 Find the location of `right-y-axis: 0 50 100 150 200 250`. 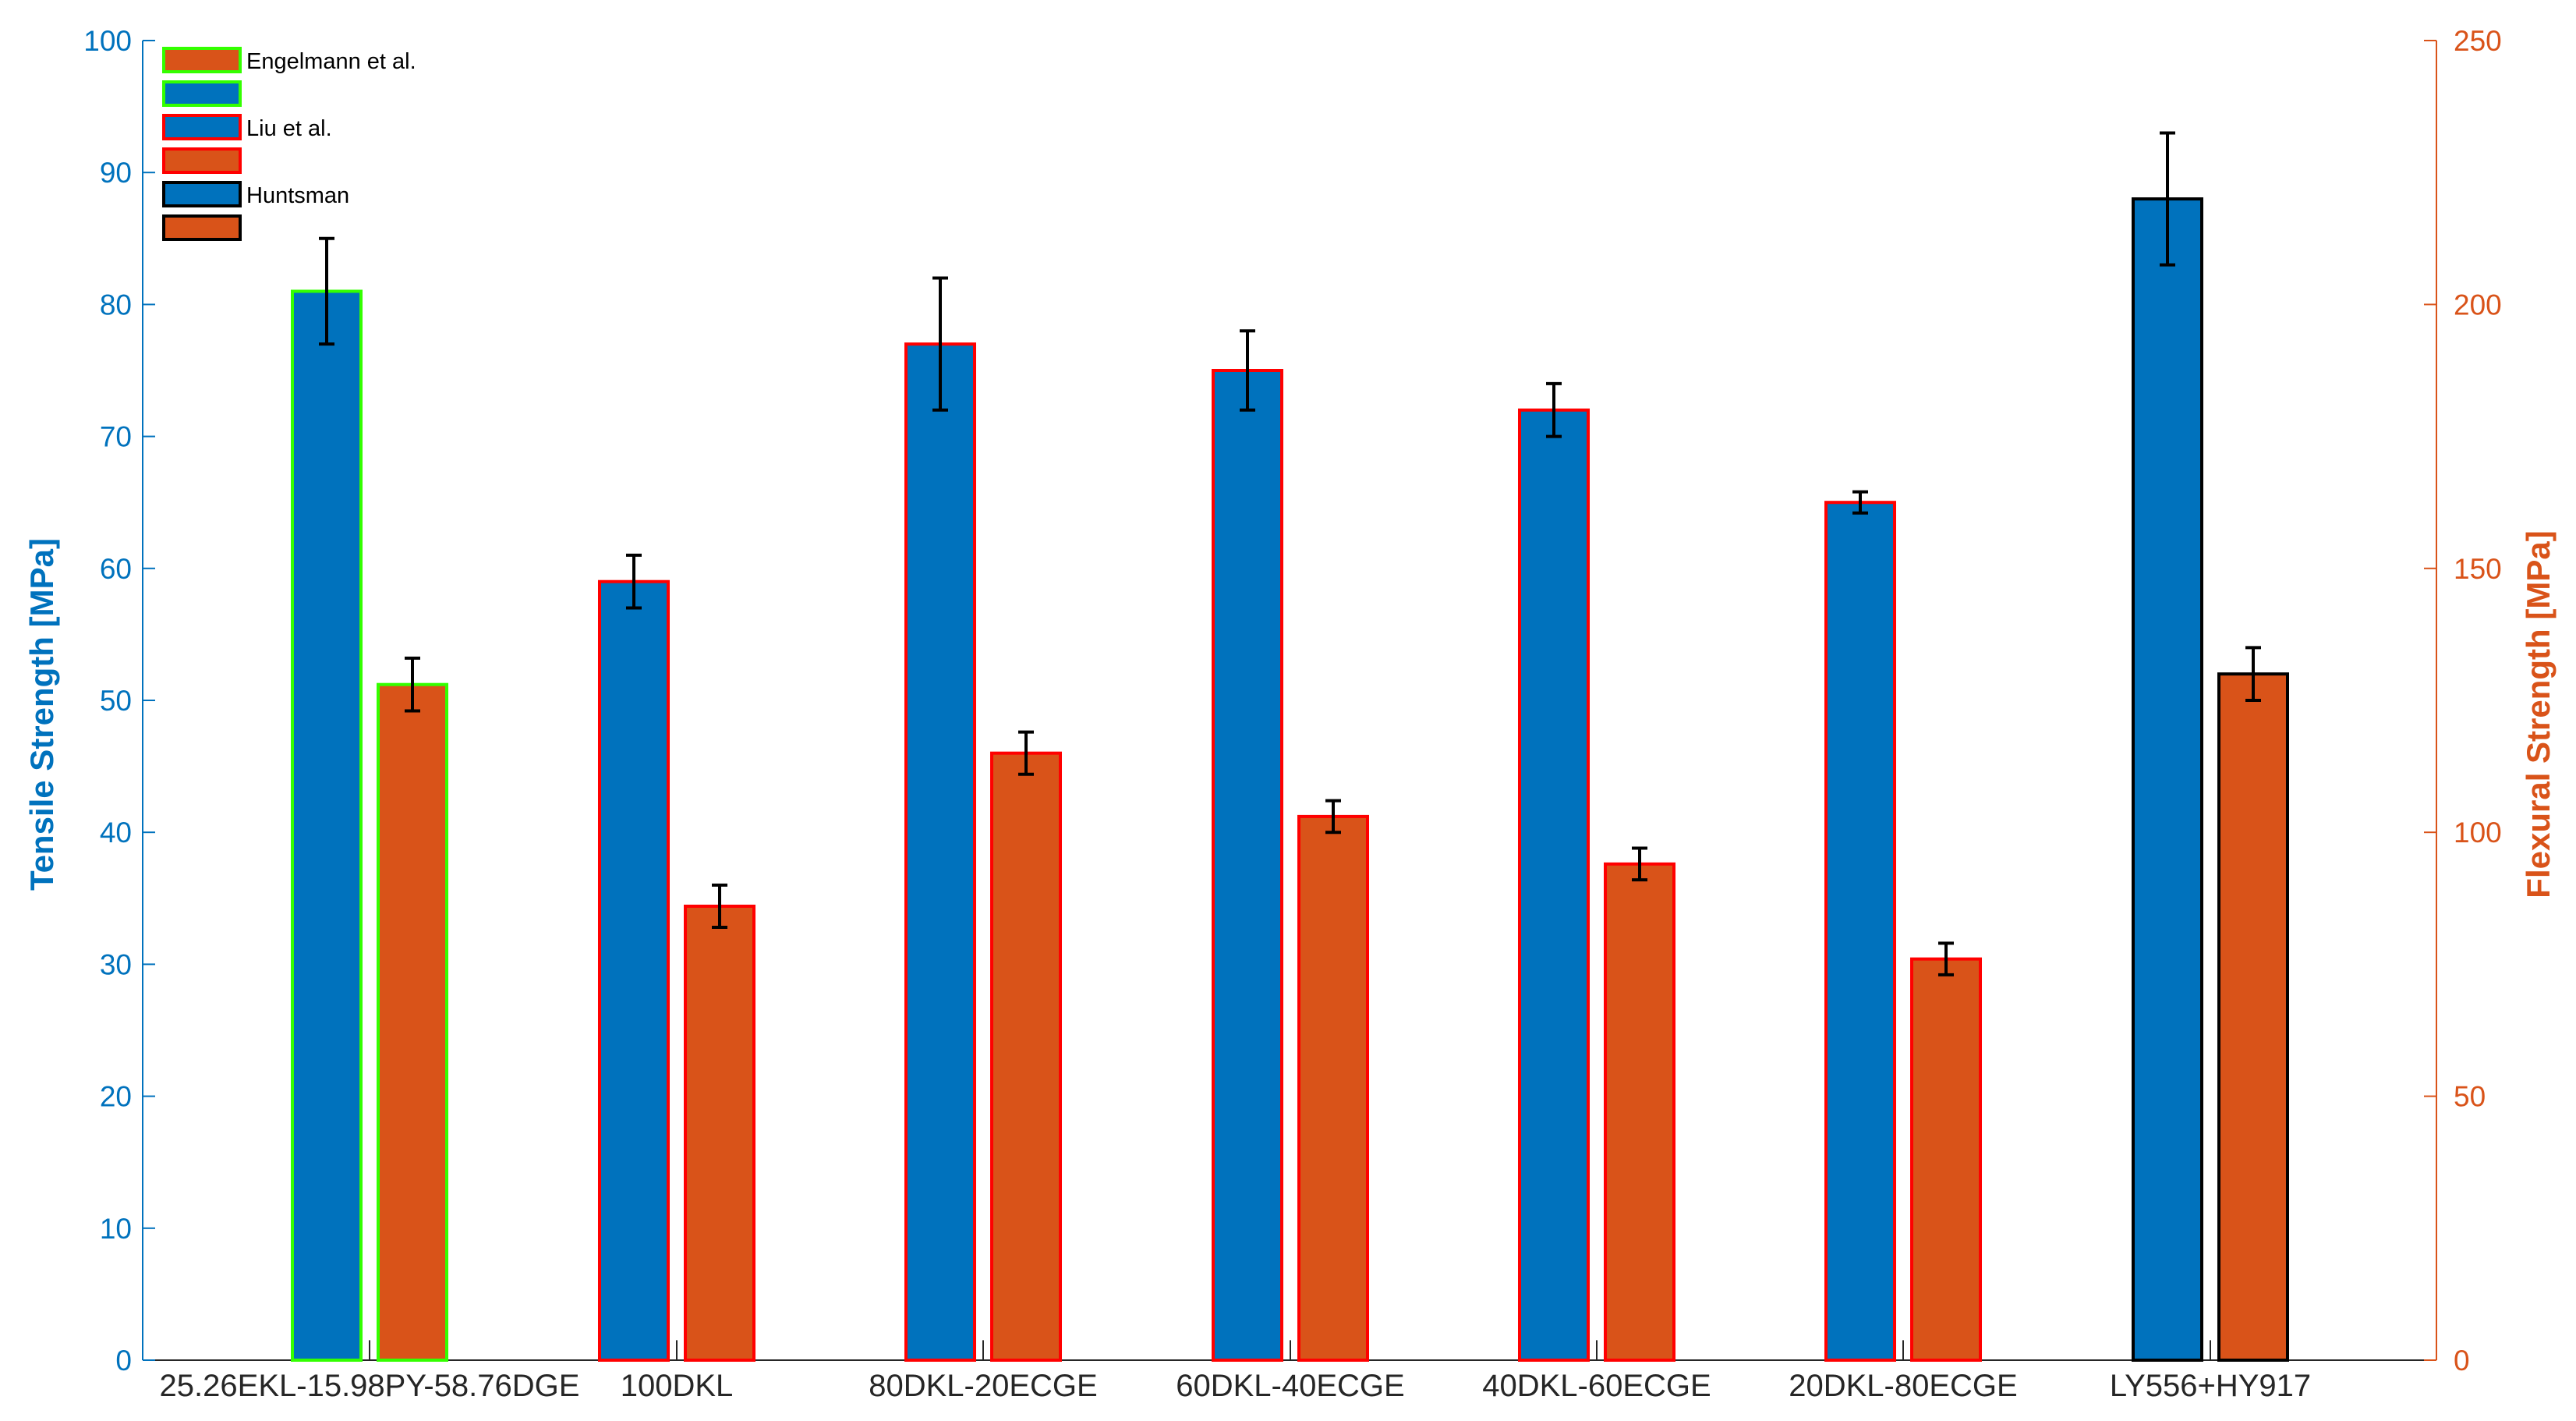

right-y-axis: 0 50 100 150 200 250 is located at coordinates (2463, 701).